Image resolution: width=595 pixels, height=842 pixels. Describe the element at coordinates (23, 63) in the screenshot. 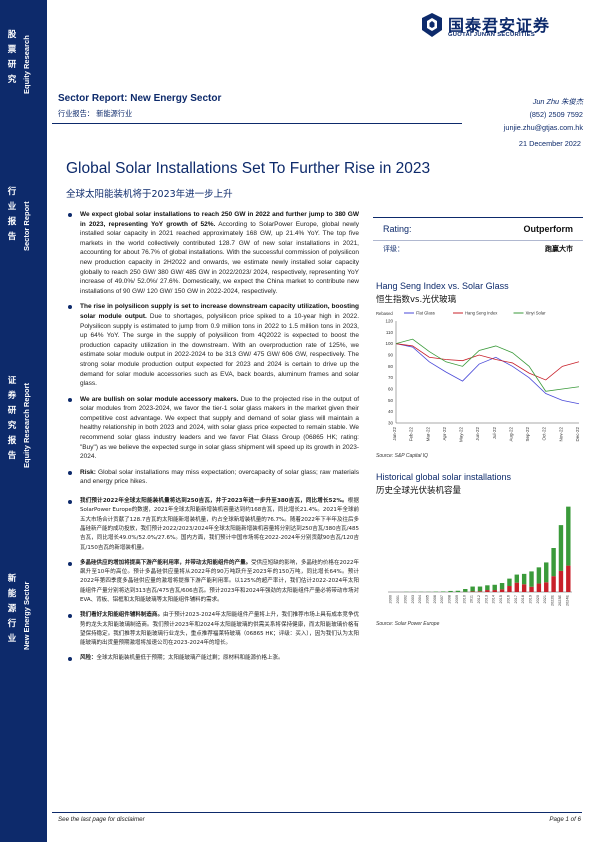

I see `sidebar-block-equity-research: 股 票 研 究 Equity Research` at that location.